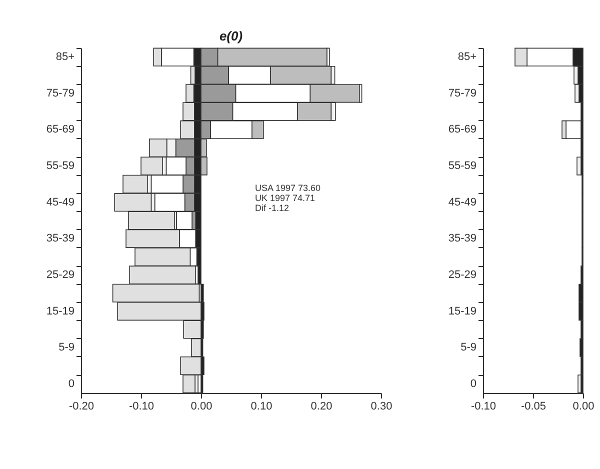 This screenshot has height=469, width=600. What do you see at coordinates (533, 406) in the screenshot?
I see `x-tick-label: -0.05` at bounding box center [533, 406].